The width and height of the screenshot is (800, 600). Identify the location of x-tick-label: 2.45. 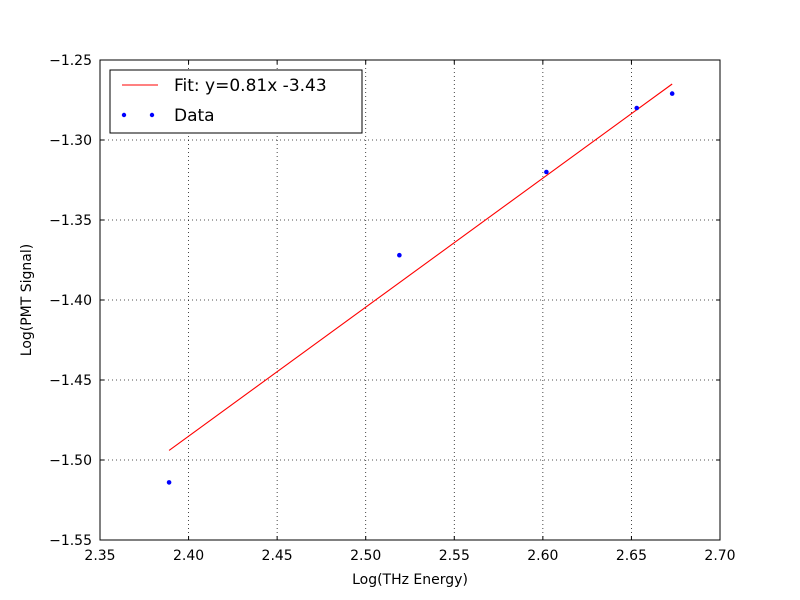
(277, 556).